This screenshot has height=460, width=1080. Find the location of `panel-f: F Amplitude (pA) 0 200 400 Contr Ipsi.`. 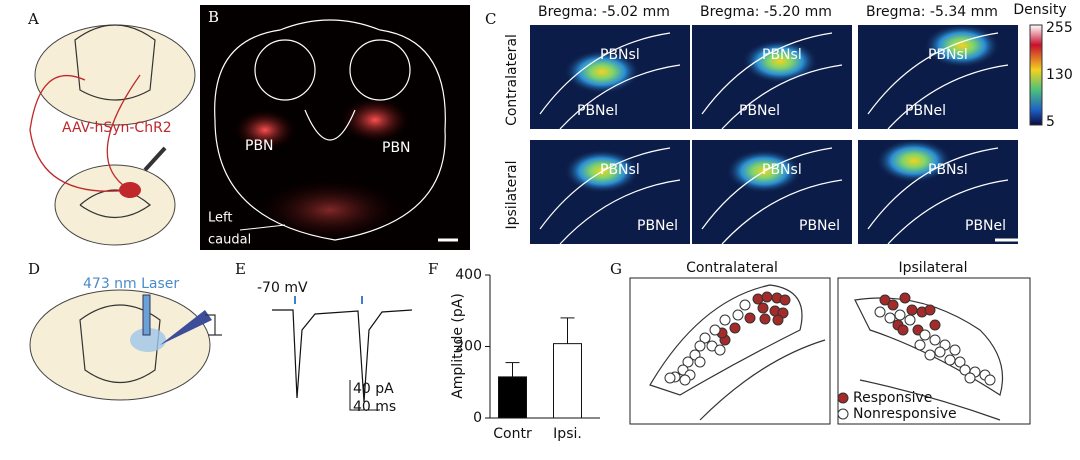

panel-f: F Amplitude (pA) 0 200 400 Contr Ipsi. is located at coordinates (514, 351).